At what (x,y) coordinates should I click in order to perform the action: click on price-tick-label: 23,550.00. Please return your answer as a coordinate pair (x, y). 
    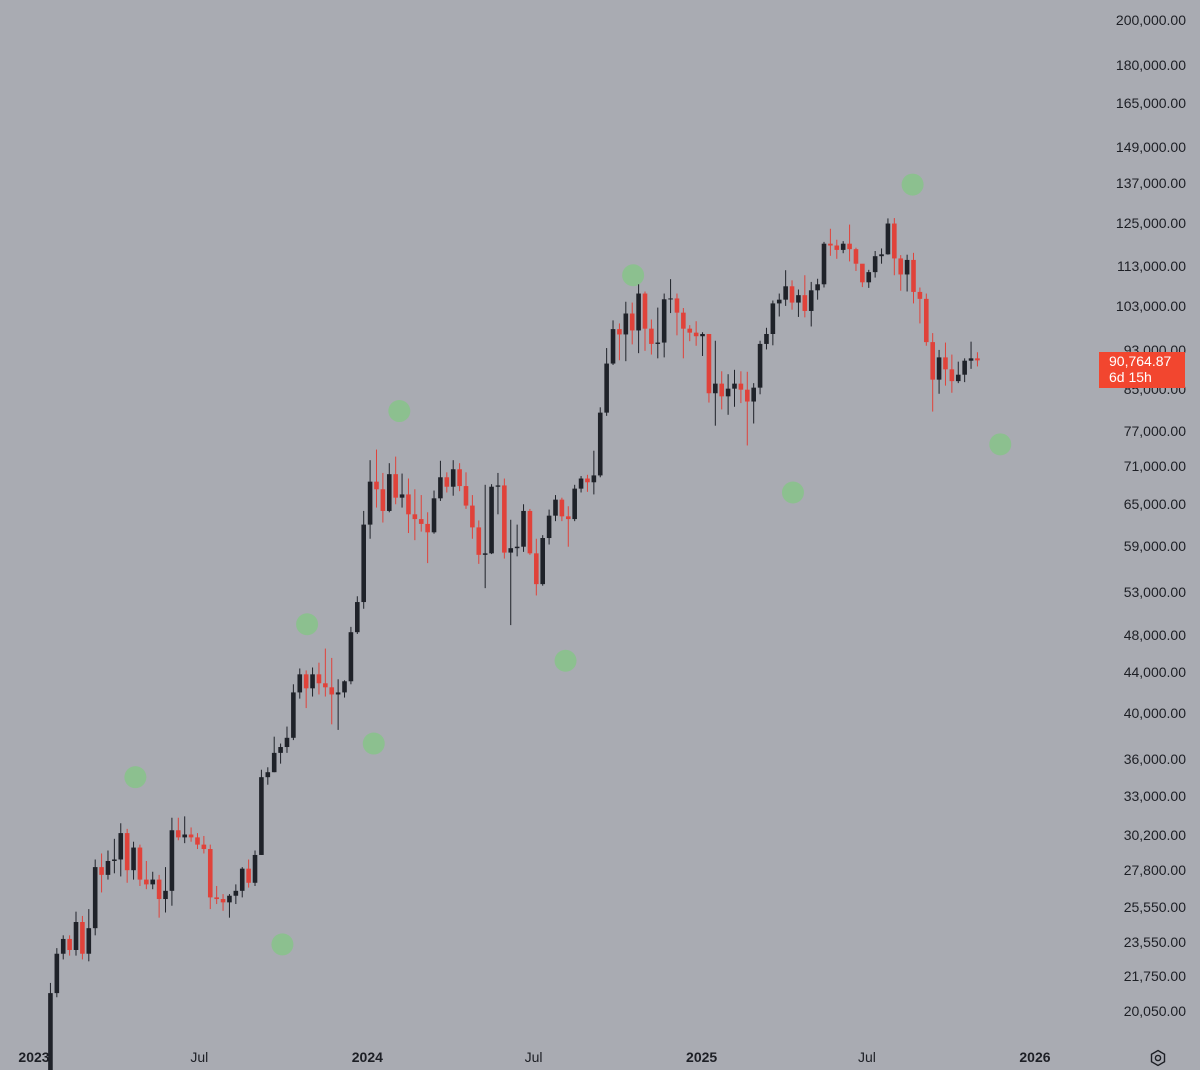
    Looking at the image, I should click on (1154, 941).